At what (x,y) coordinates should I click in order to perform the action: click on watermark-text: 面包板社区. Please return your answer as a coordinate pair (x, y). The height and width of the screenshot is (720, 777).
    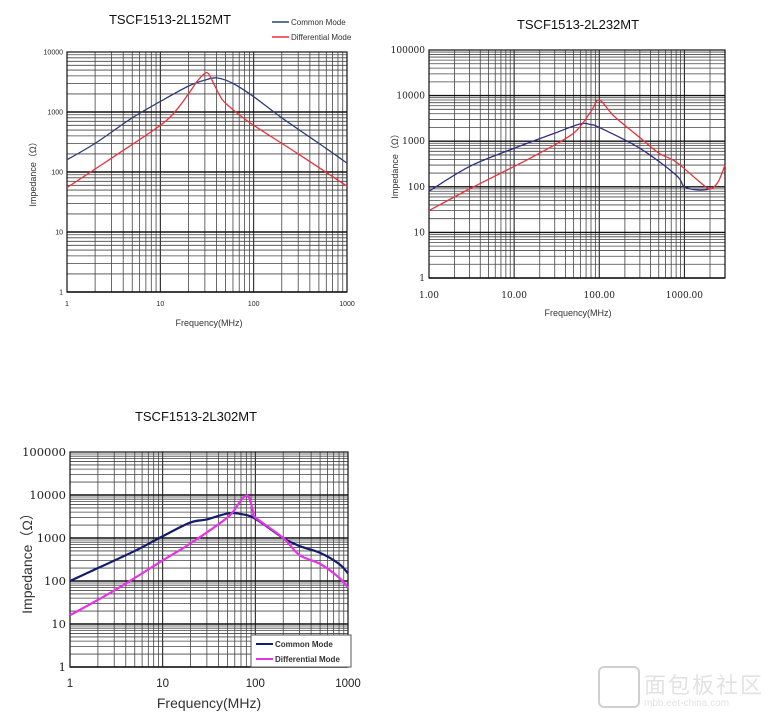
    Looking at the image, I should click on (704, 686).